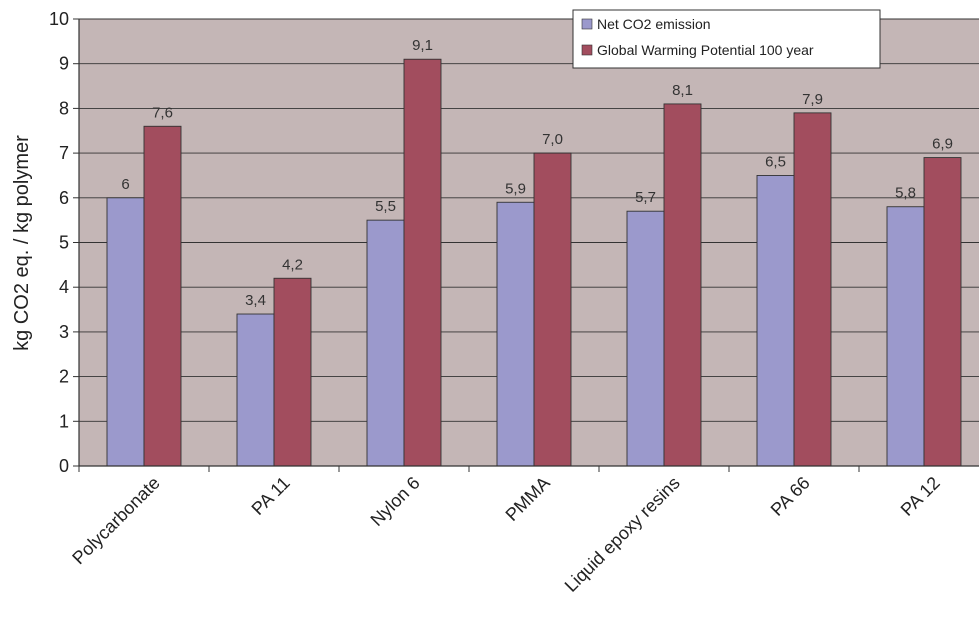 The width and height of the screenshot is (979, 639). I want to click on x-category-label: PA 12, so click(920, 496).